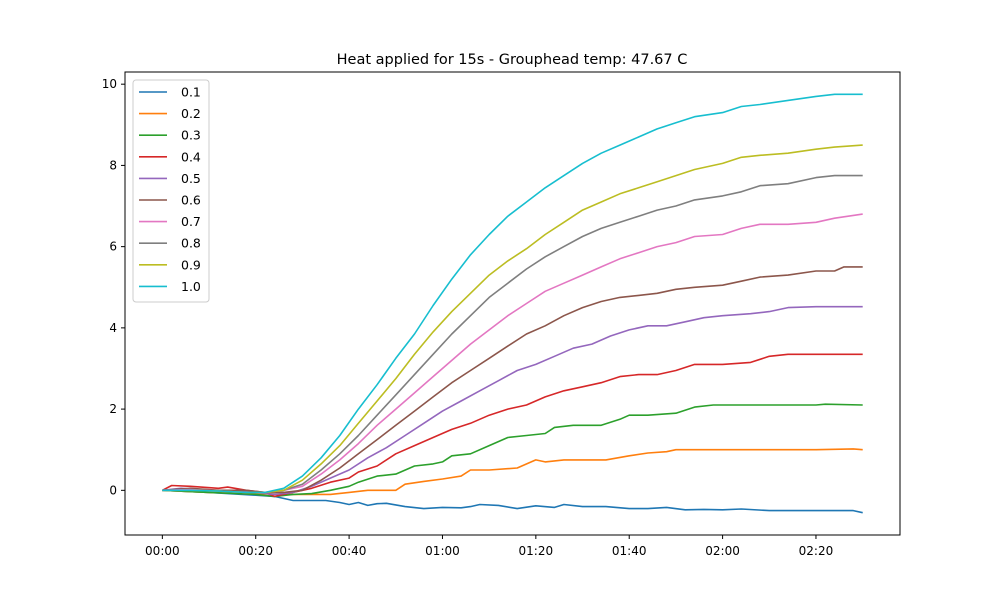 Image resolution: width=1000 pixels, height=600 pixels. I want to click on x-tick-label: 00:20, so click(255, 551).